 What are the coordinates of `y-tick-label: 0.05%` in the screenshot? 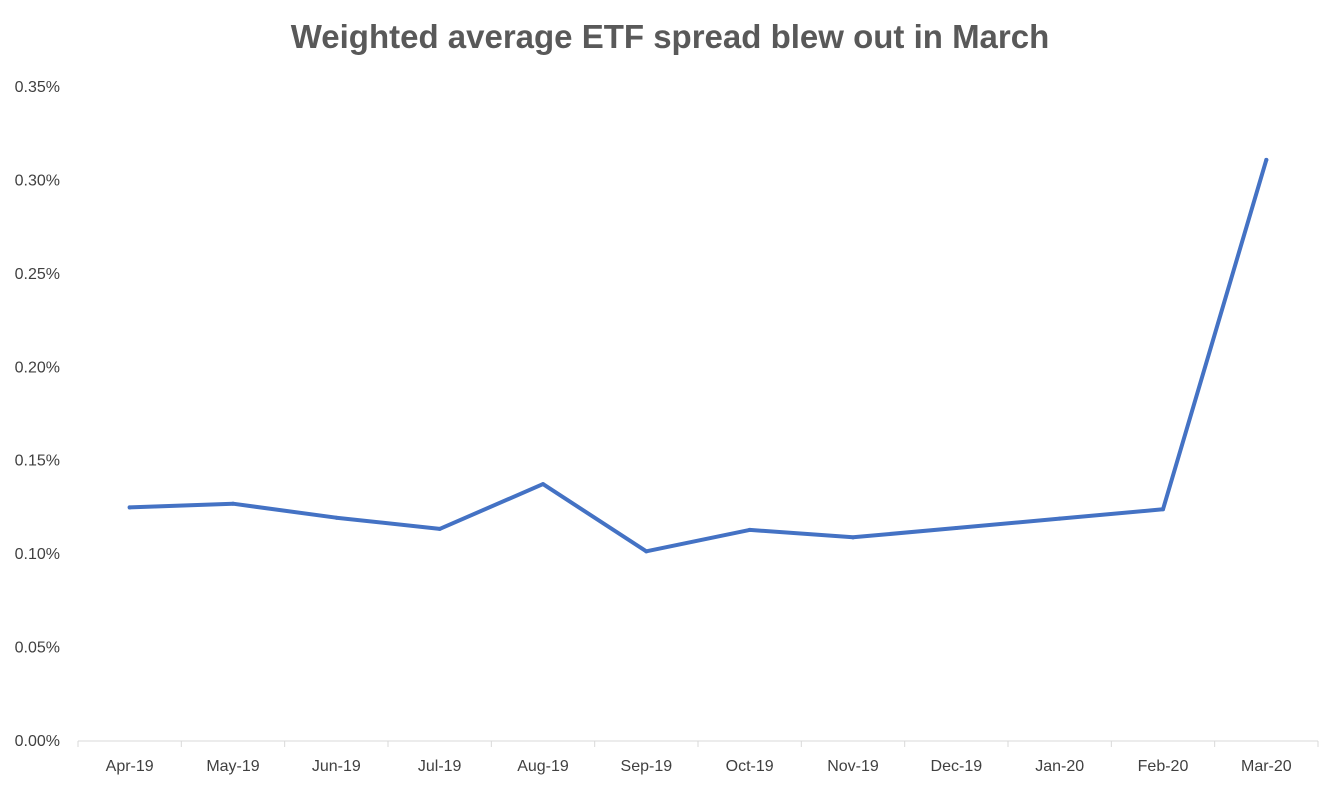 It's located at (37, 648).